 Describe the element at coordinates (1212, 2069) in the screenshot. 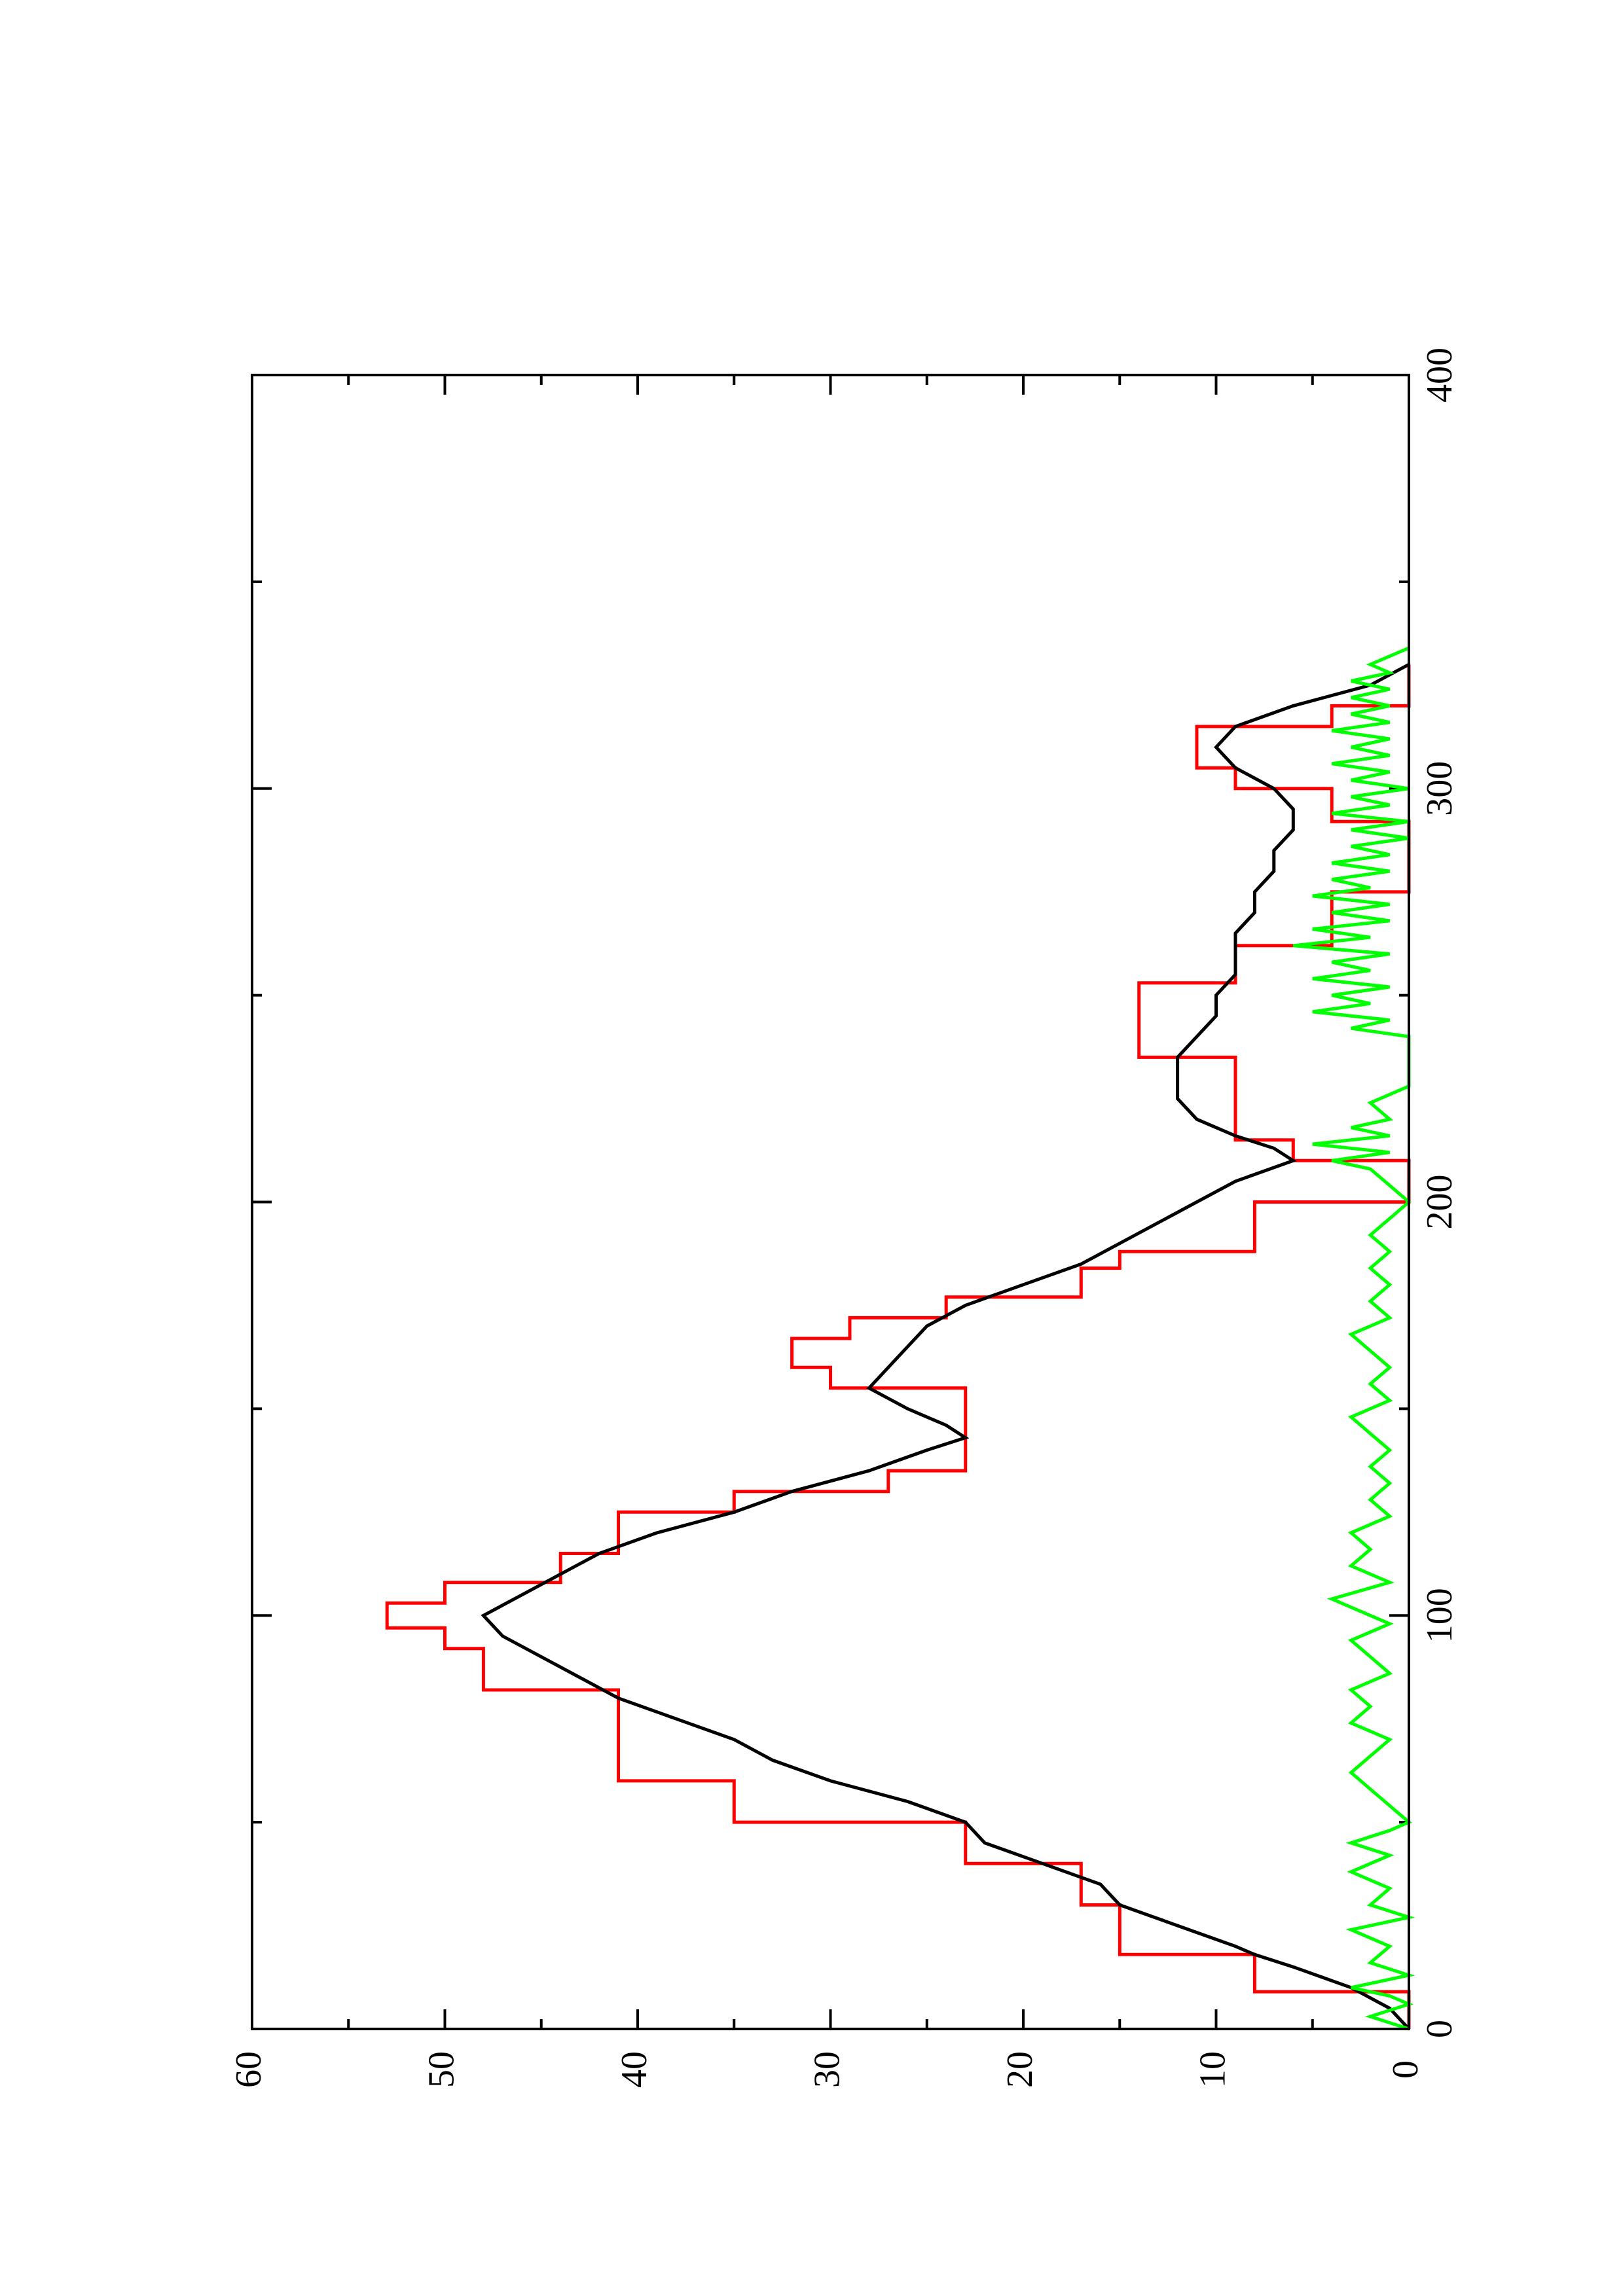

I see `y-tick-label: 10` at that location.